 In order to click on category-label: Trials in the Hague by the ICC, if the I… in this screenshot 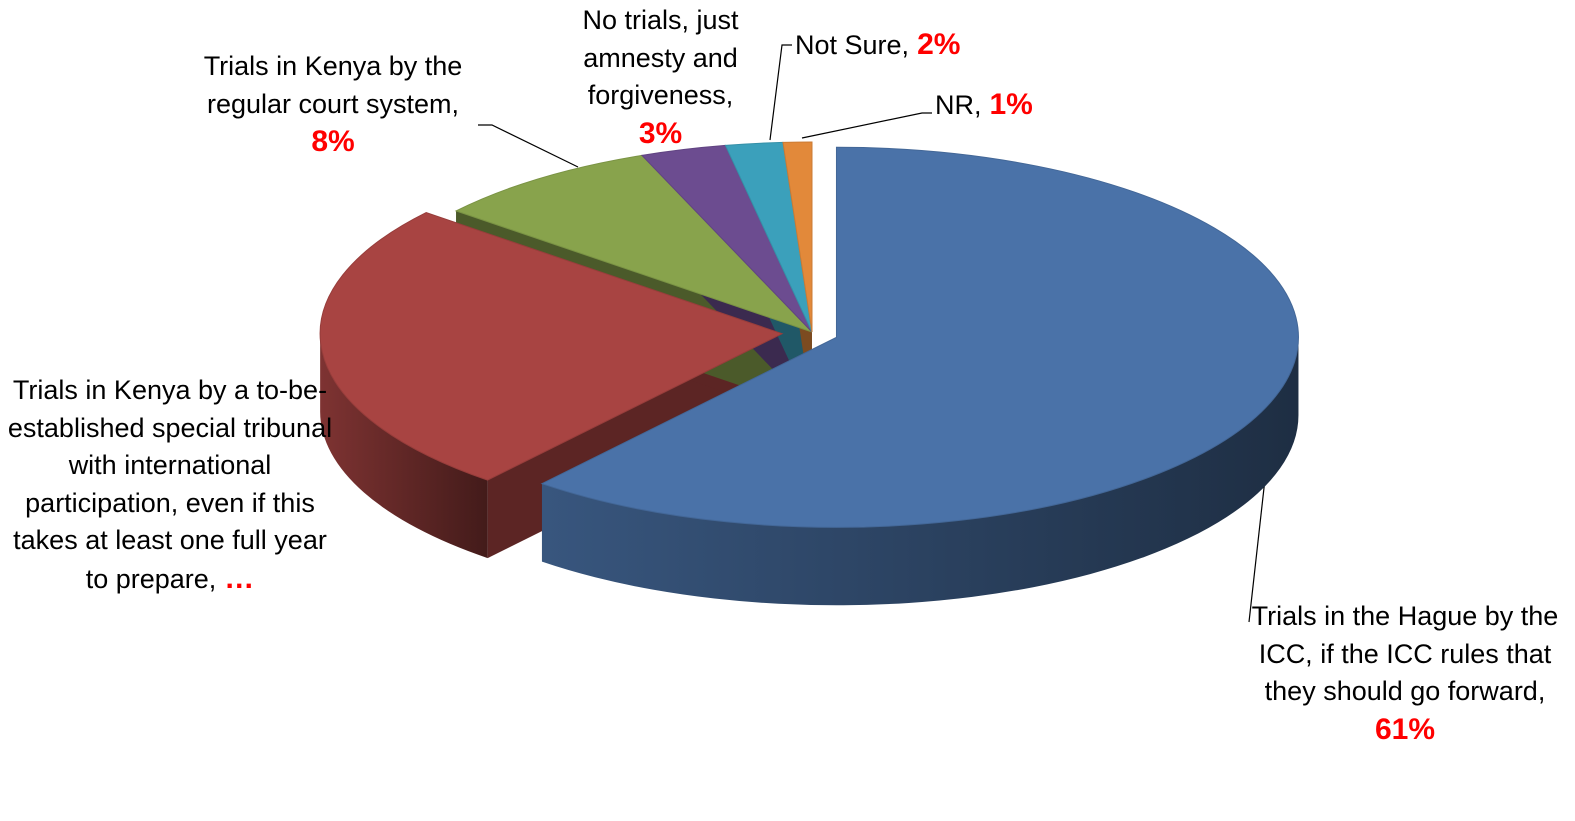, I will do `click(1405, 653)`.